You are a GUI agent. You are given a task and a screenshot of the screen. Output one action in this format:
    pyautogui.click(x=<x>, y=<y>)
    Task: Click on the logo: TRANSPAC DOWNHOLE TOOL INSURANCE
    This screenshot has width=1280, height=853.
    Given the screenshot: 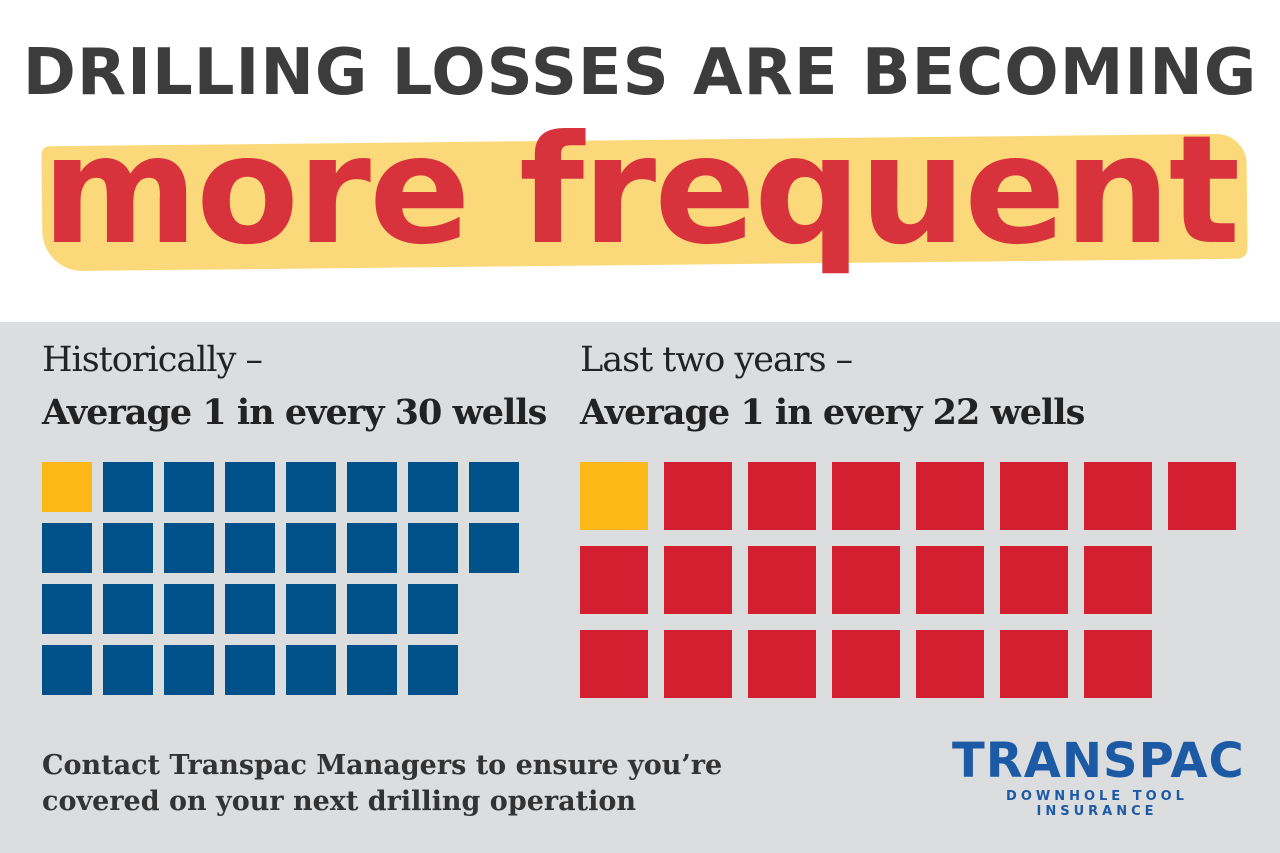 What is the action you would take?
    pyautogui.click(x=1098, y=776)
    